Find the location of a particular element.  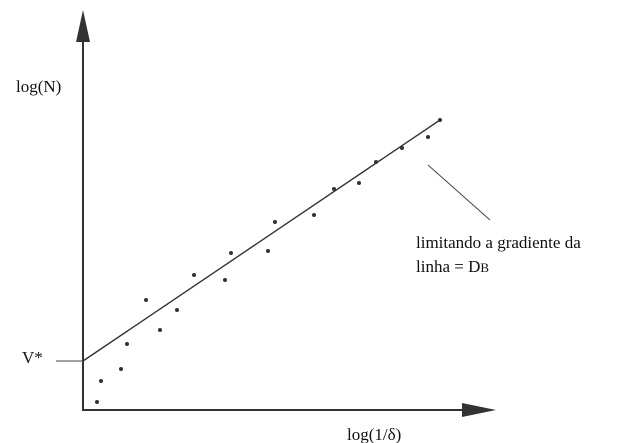

y-axis is located at coordinates (83, 210).